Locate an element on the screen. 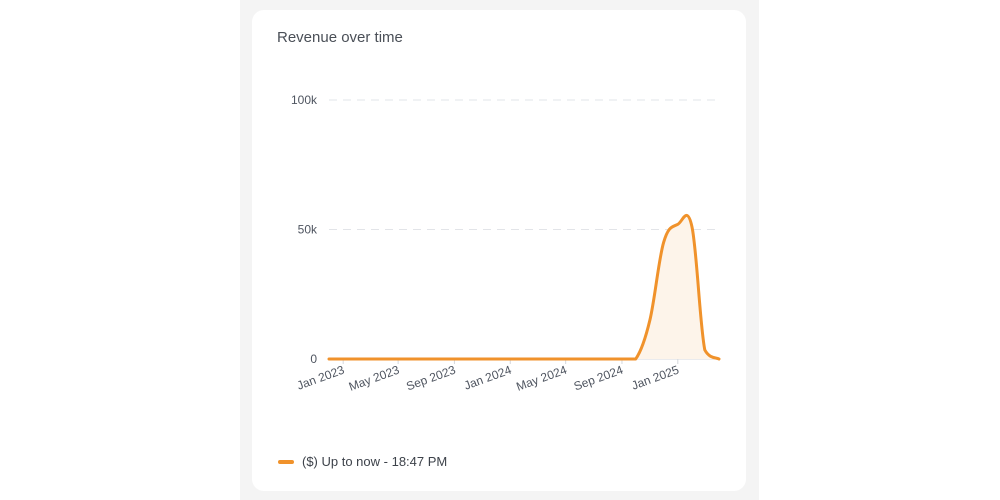 The image size is (1000, 500). x-tick-label: Jan 2024 is located at coordinates (487, 378).